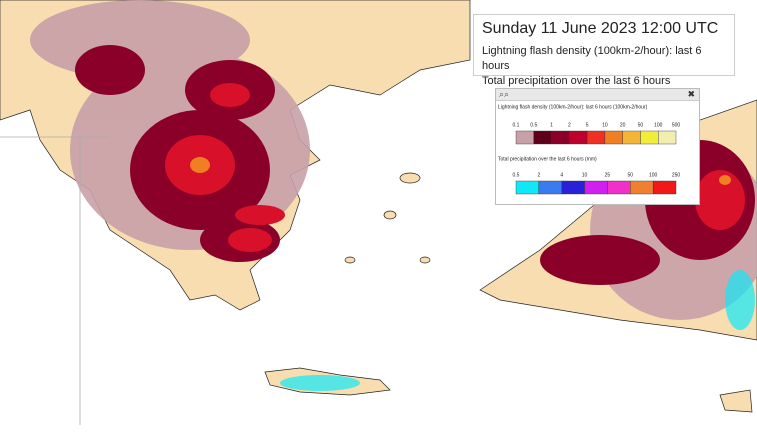 The height and width of the screenshot is (443, 757). I want to click on legend-tick-label: 4, so click(561, 175).